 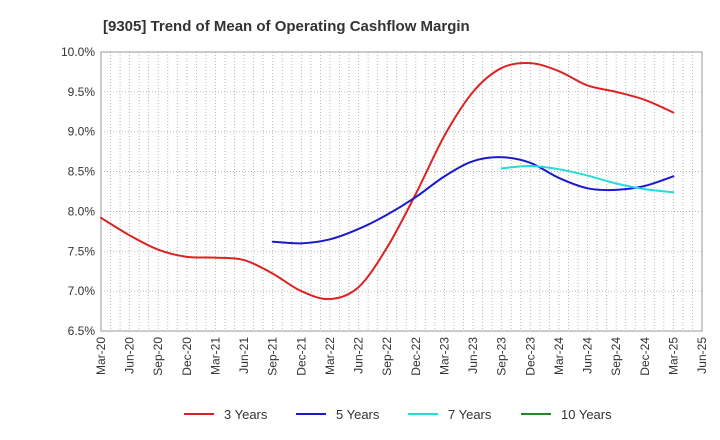 What do you see at coordinates (246, 414) in the screenshot?
I see `legend-label-3-years: 3 Years` at bounding box center [246, 414].